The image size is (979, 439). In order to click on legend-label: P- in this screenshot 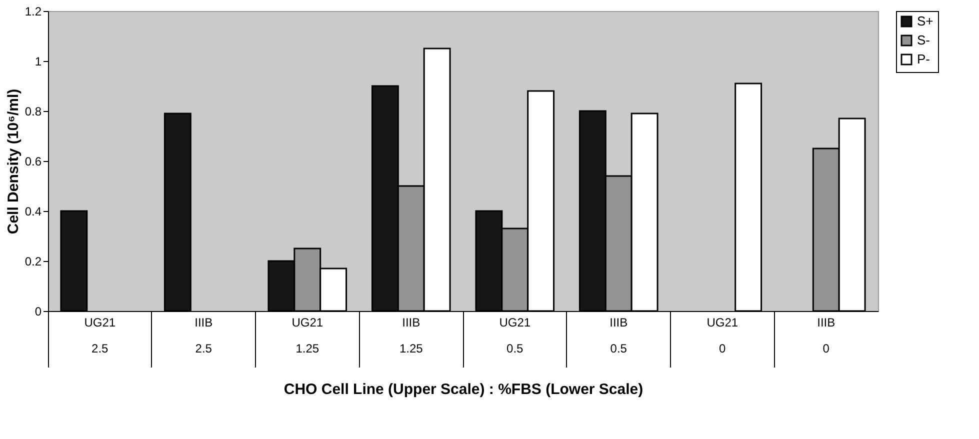, I will do `click(923, 59)`.